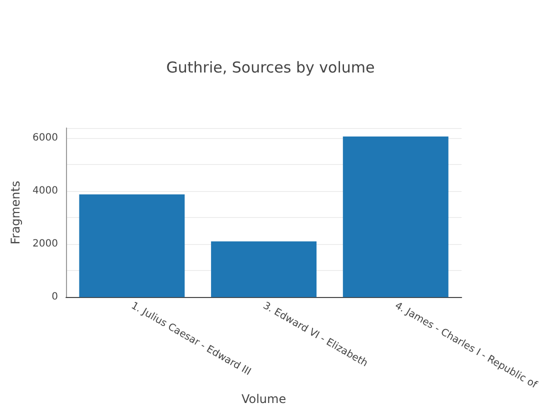  What do you see at coordinates (45, 138) in the screenshot?
I see `y-tick-label: 6000` at bounding box center [45, 138].